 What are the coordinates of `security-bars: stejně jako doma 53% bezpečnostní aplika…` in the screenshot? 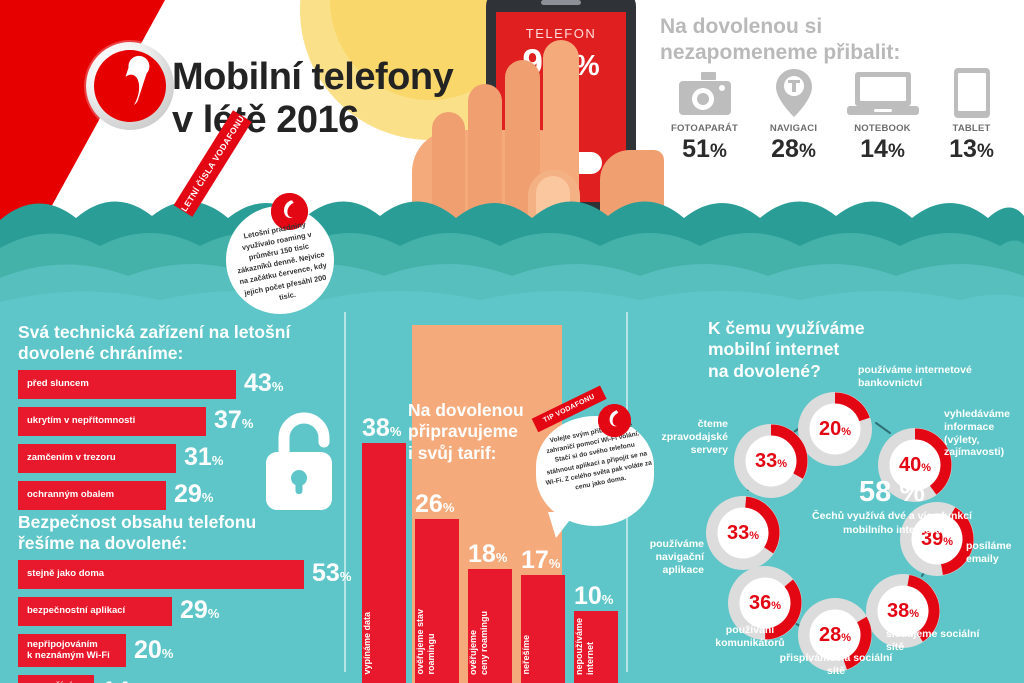 It's located at (184, 621).